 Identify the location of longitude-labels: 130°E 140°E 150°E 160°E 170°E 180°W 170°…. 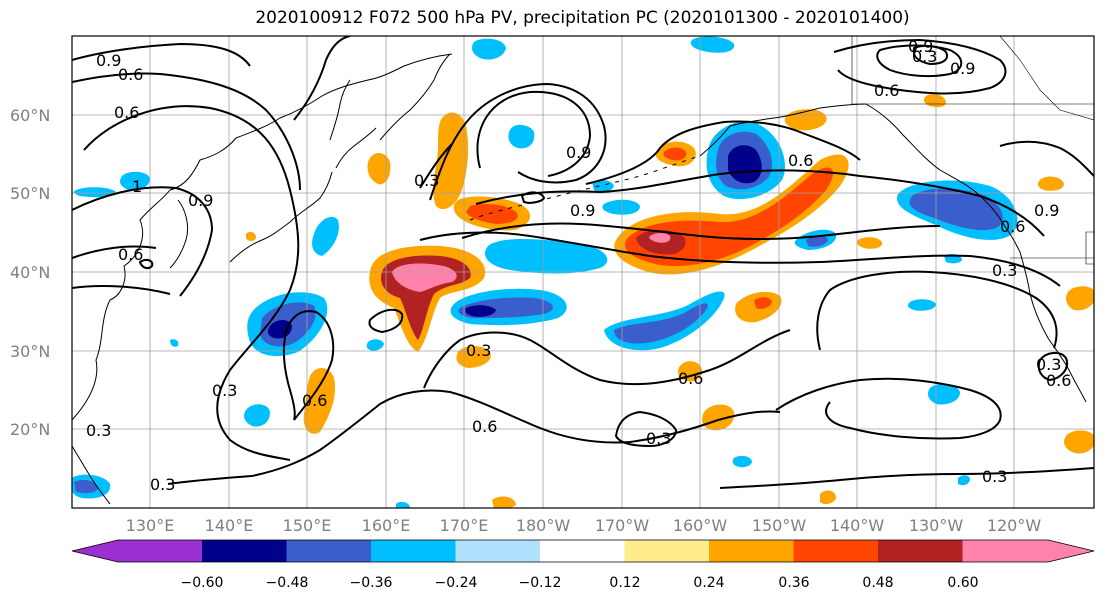
(584, 525).